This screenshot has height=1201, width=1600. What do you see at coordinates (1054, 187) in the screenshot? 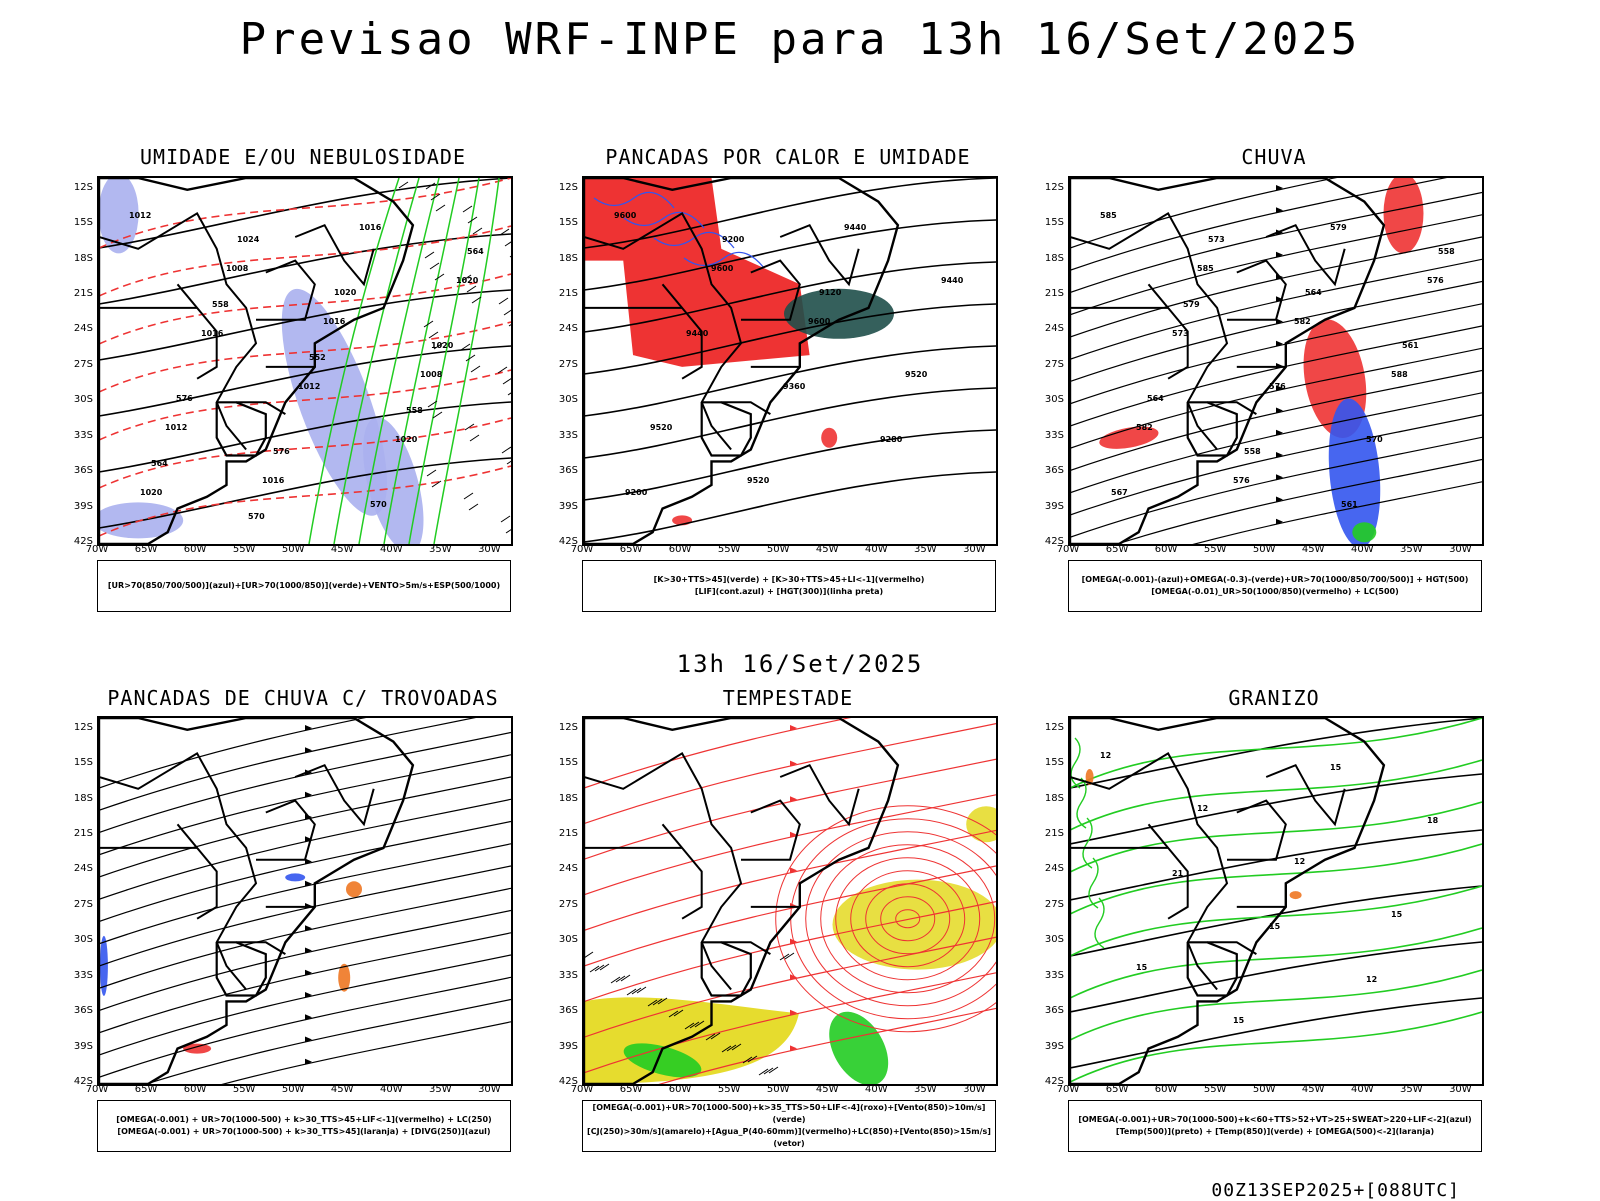
I see `lat-tick-label: 12S` at bounding box center [1054, 187].